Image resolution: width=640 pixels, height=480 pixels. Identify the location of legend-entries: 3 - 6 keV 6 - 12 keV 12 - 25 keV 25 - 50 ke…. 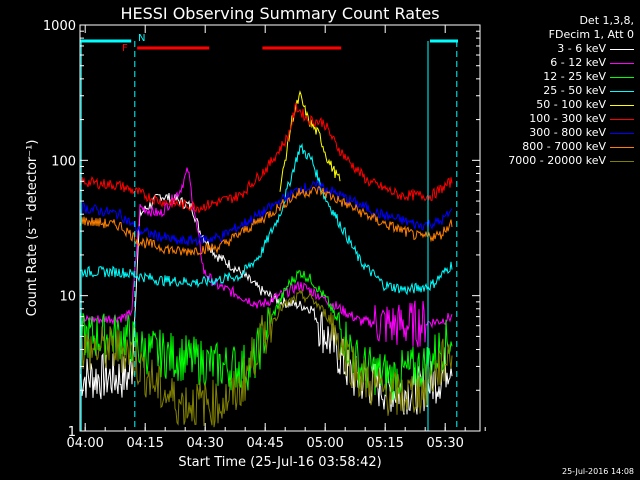
(554, 105).